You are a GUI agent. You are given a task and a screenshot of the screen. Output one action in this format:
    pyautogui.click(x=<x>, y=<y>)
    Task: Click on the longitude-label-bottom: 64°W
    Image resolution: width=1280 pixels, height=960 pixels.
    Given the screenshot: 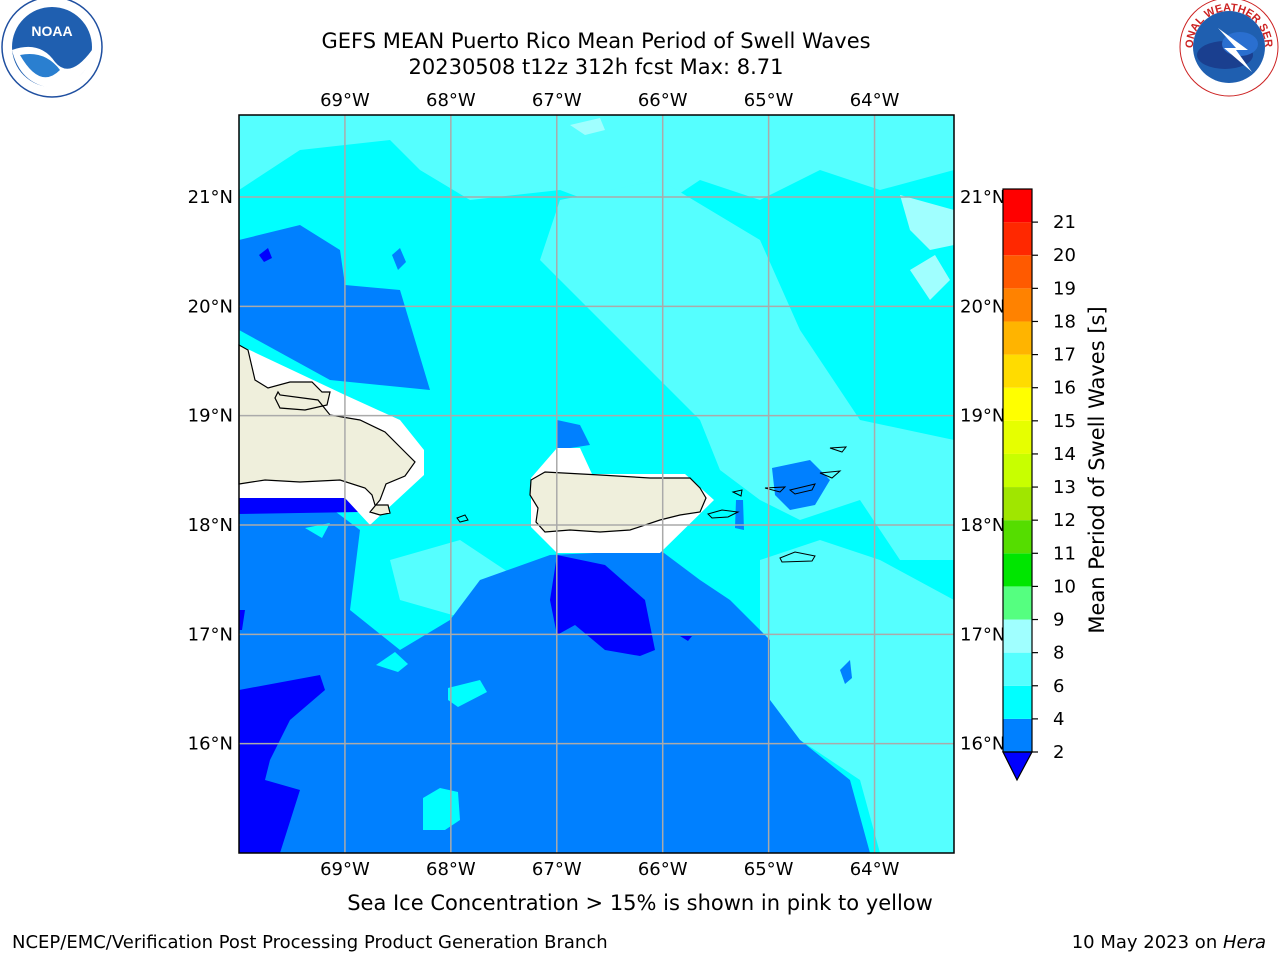 What is the action you would take?
    pyautogui.click(x=875, y=869)
    